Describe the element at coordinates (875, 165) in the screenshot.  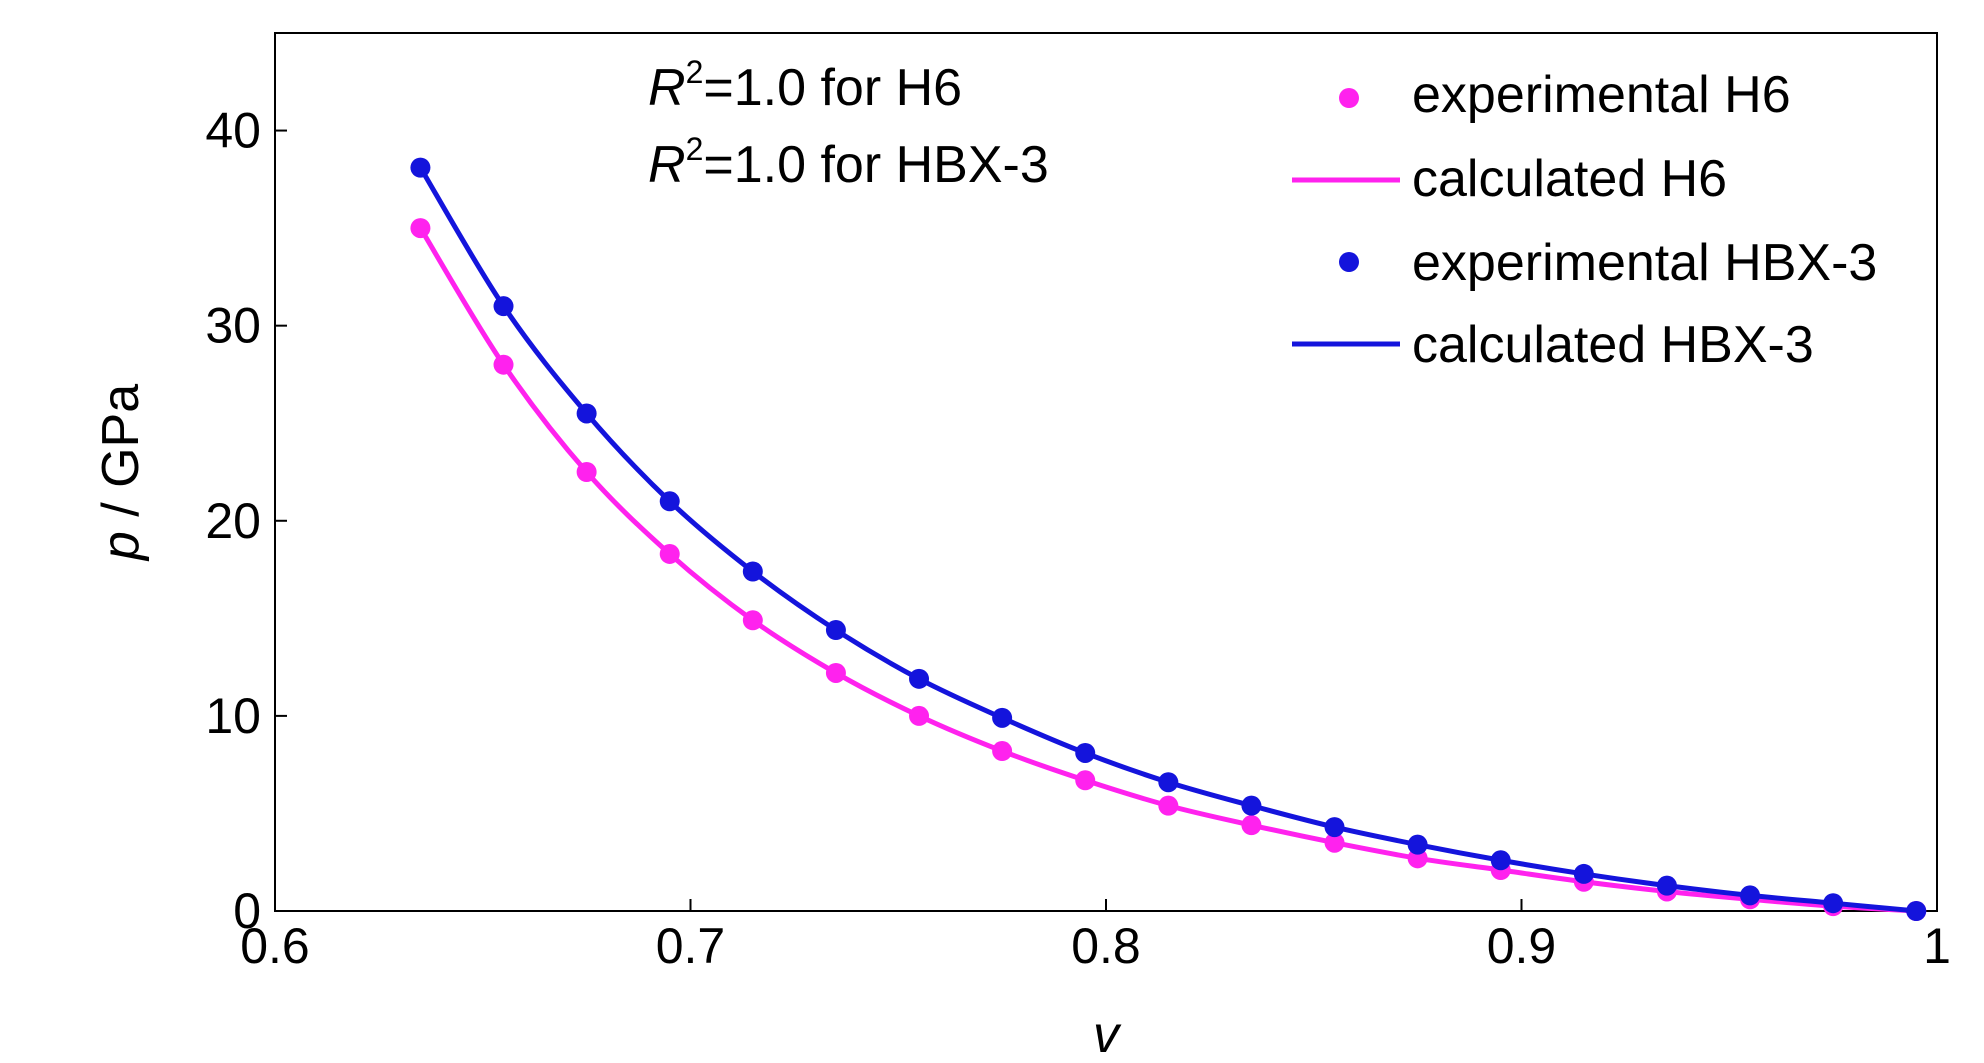
I see `annotation-hbx3-text: =1.0 for HBX-3` at that location.